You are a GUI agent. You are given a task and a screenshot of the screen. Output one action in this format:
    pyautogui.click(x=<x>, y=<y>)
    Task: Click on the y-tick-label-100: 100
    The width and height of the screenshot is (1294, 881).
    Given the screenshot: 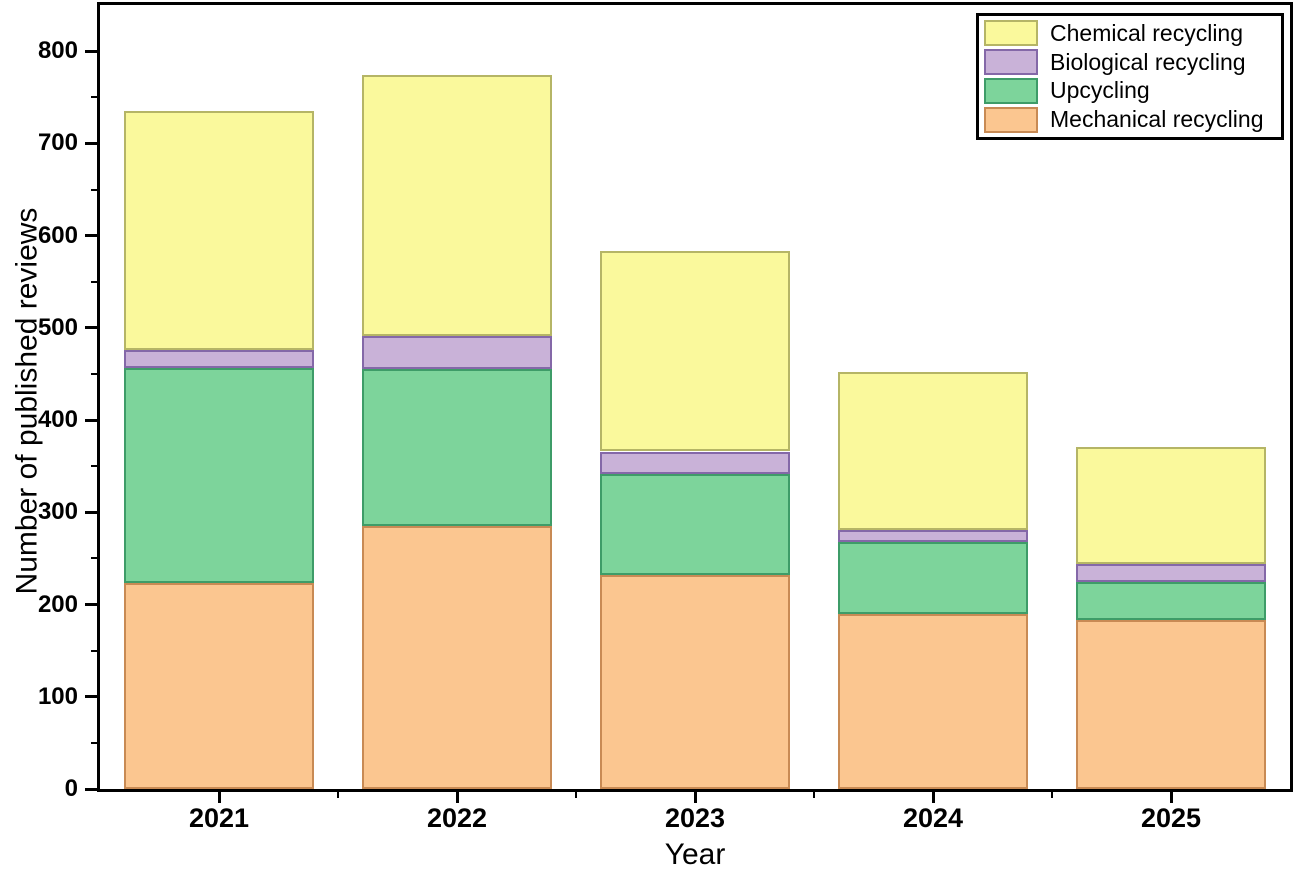 What is the action you would take?
    pyautogui.click(x=57, y=696)
    